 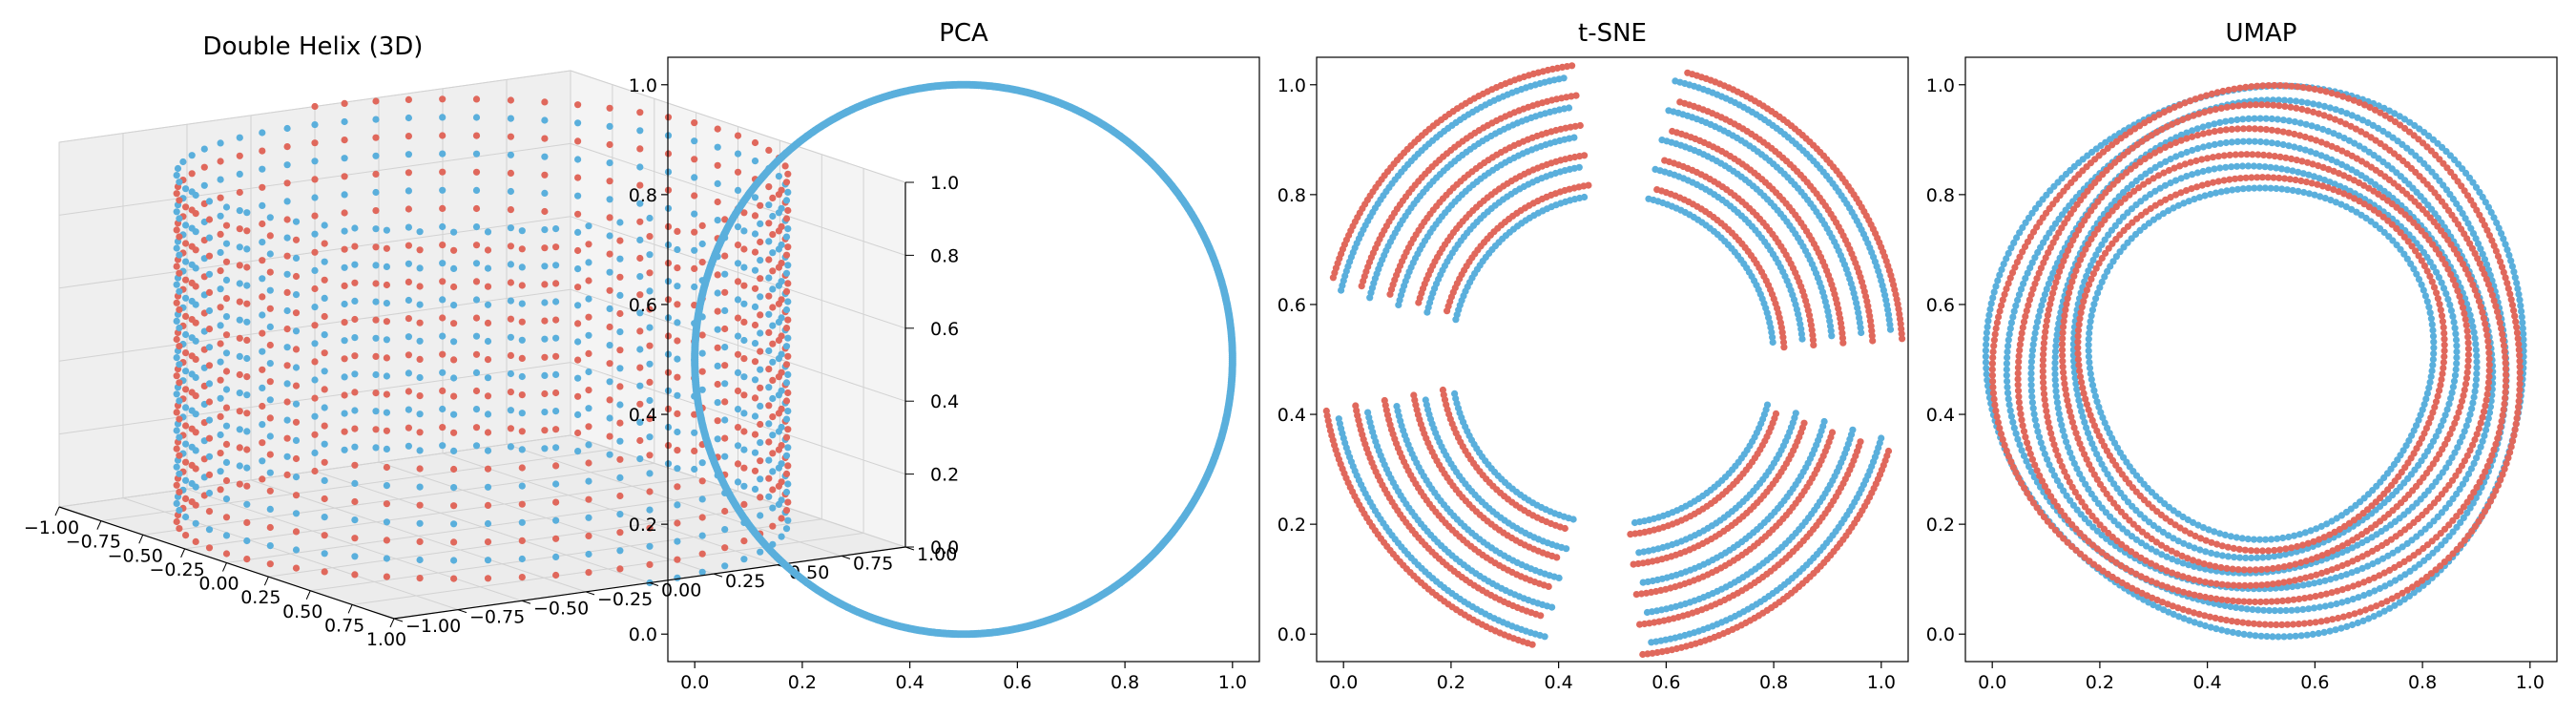 What do you see at coordinates (418, 536) in the screenshot?
I see `grid-line` at bounding box center [418, 536].